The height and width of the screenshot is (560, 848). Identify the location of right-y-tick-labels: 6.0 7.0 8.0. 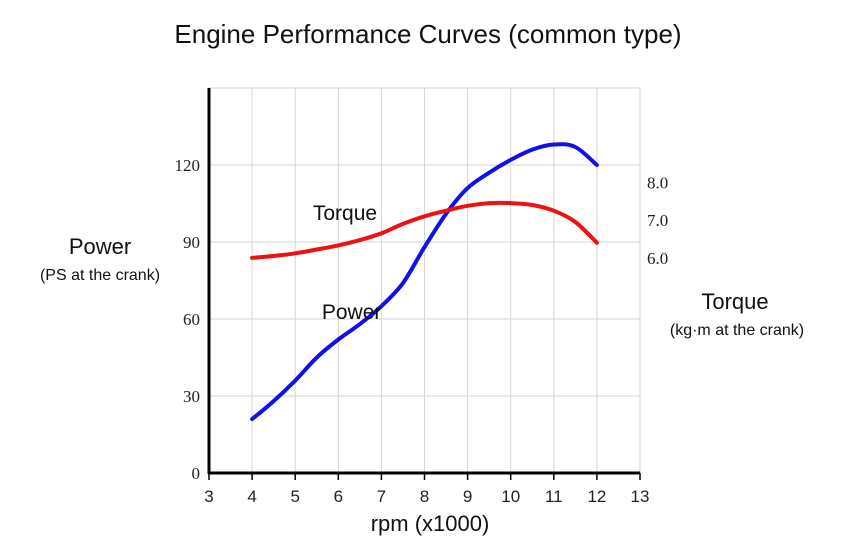
(657, 220).